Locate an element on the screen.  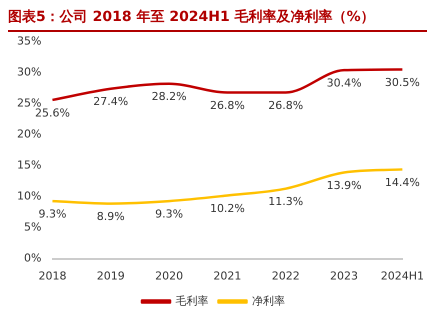
y-tick-label: 35% is located at coordinates (29, 41).